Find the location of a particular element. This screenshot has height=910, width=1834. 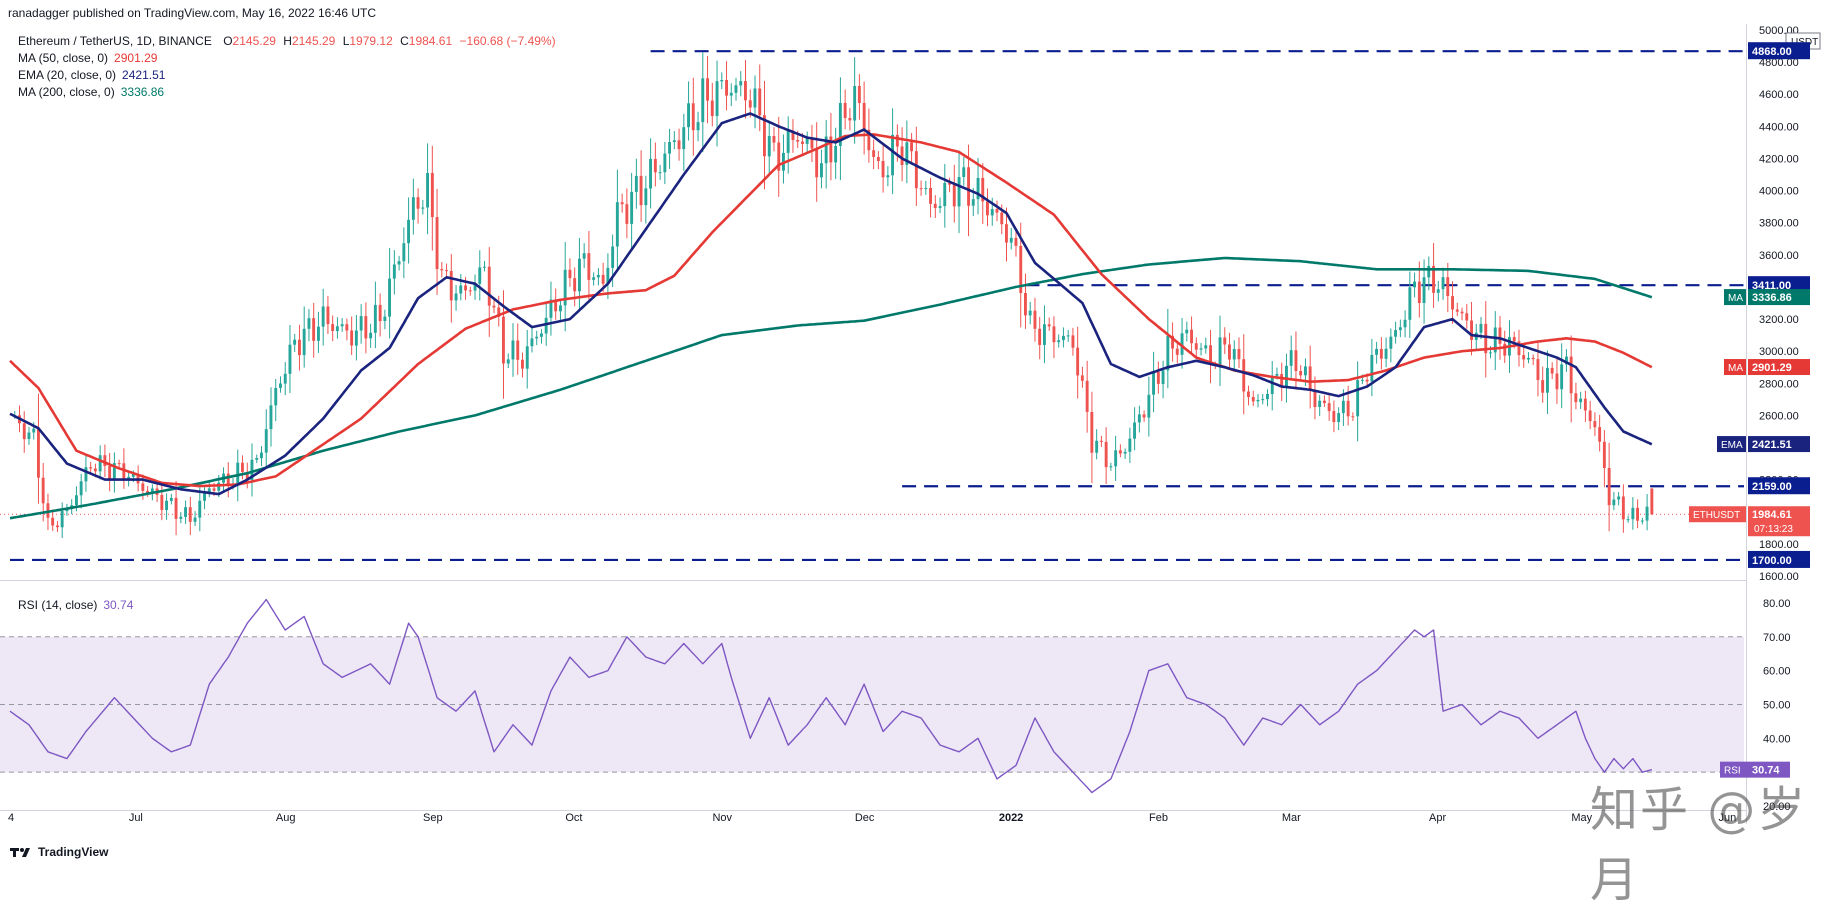

ma50-legend: MA (50, close, 0) 2901.29 is located at coordinates (88, 58).